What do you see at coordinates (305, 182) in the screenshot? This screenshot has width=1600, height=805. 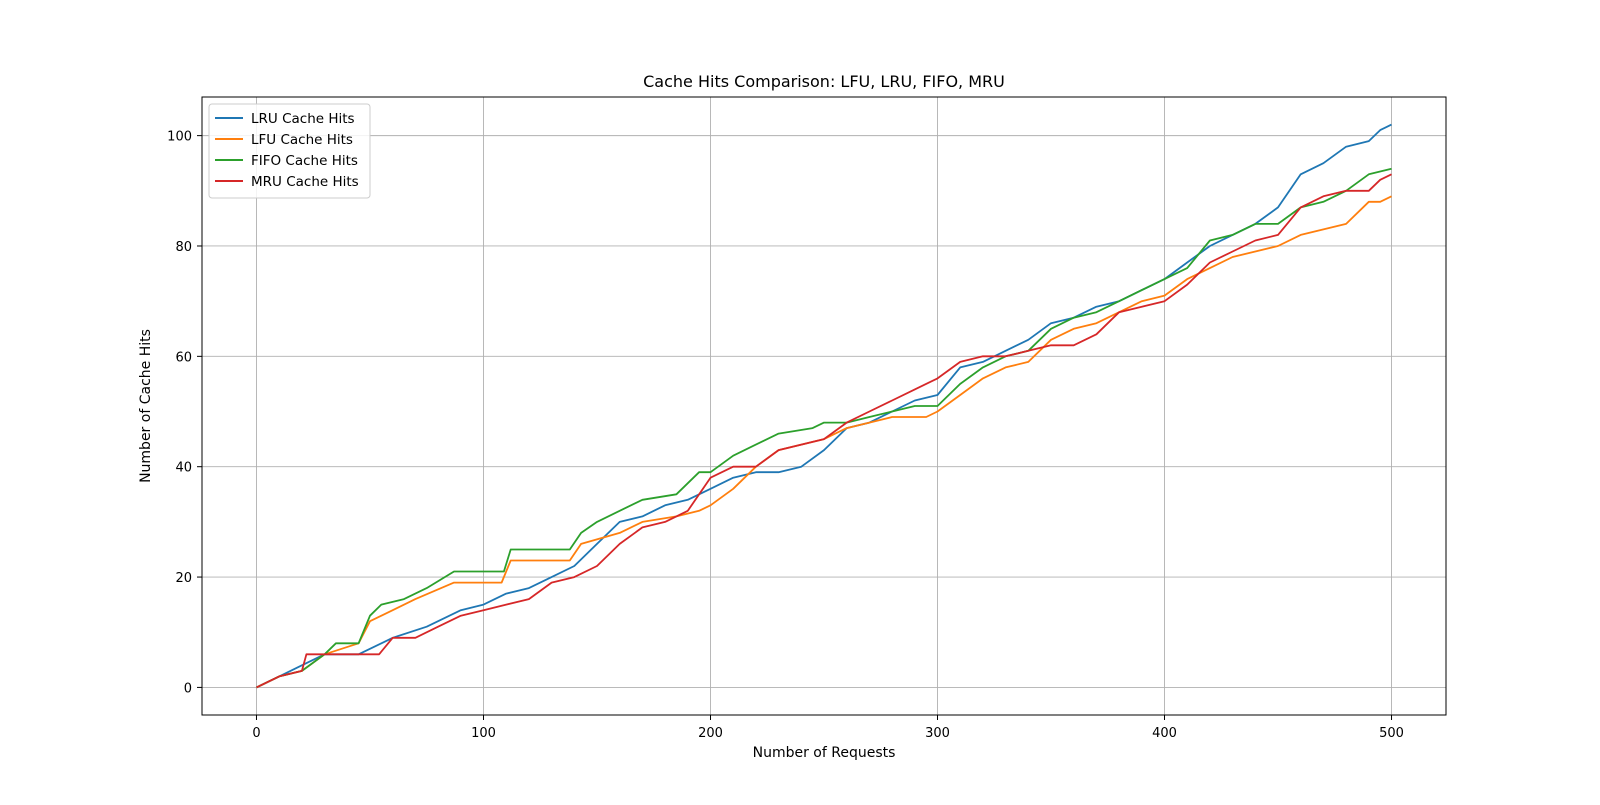 I see `legend-label: MRU Cache Hits` at bounding box center [305, 182].